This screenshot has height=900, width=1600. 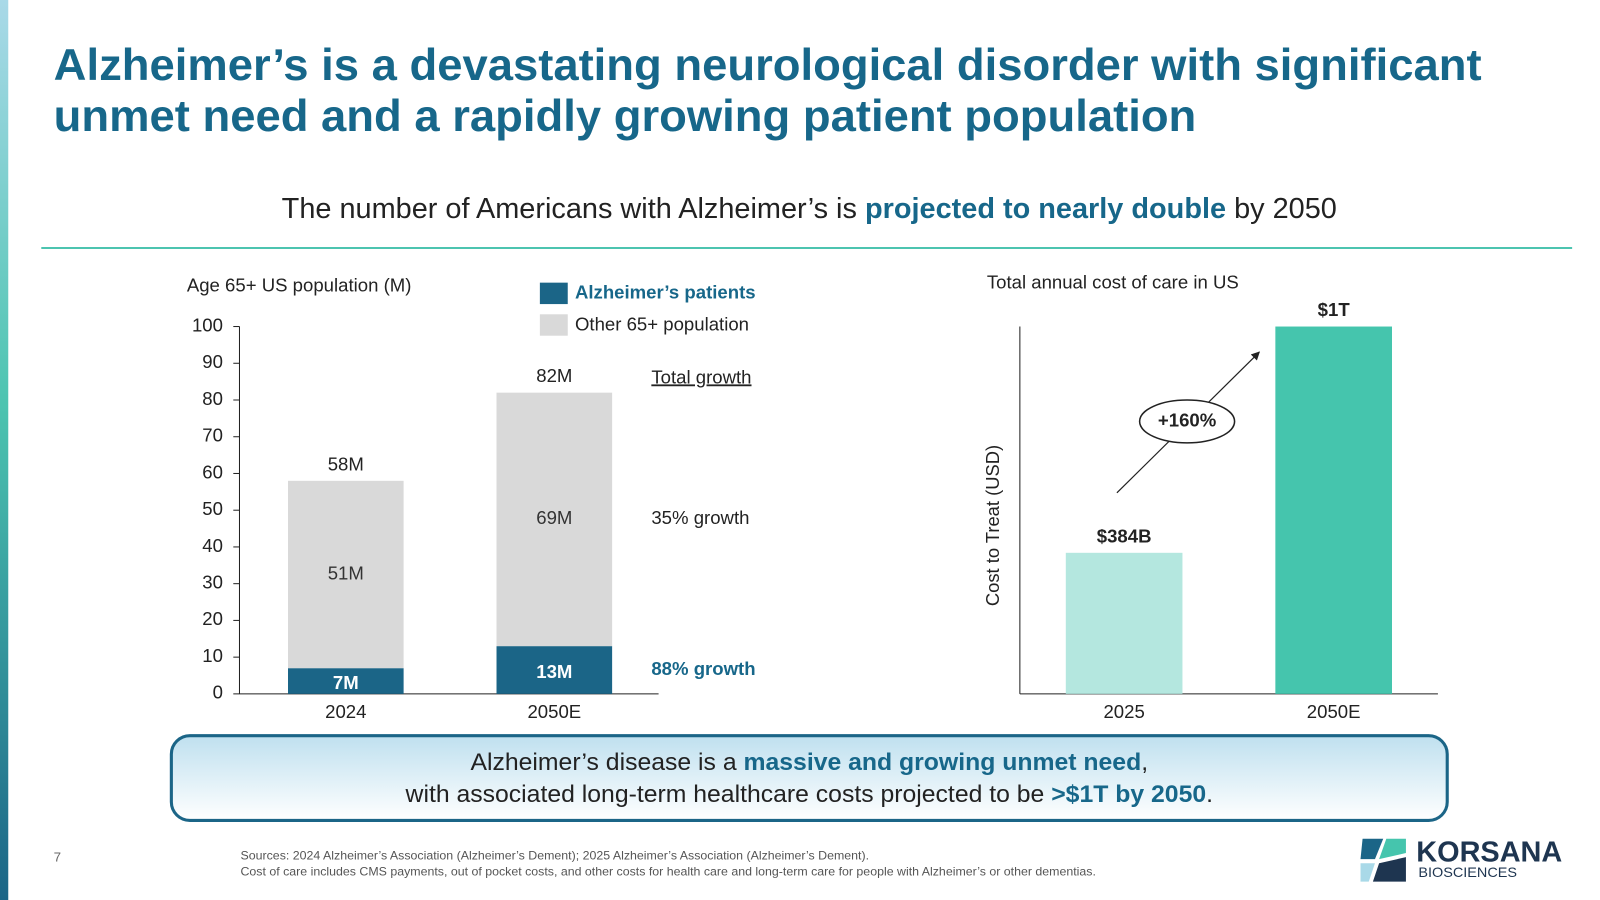 I want to click on y-tick-label: 30, so click(x=212, y=582).